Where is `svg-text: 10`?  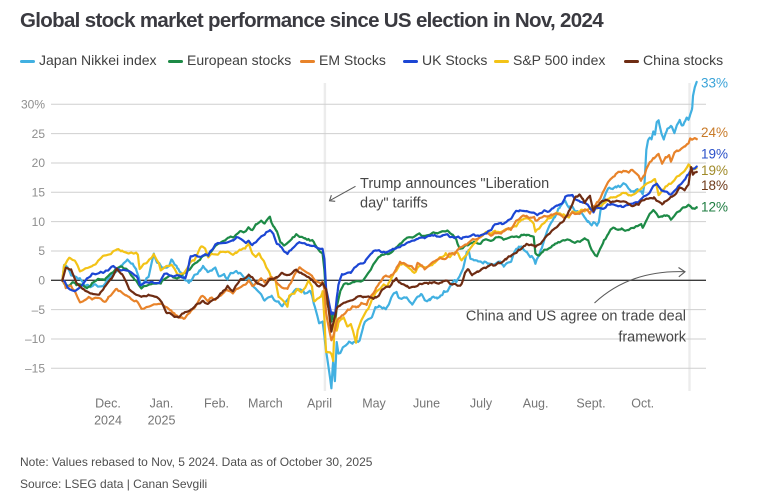 svg-text: 10 is located at coordinates (39, 222).